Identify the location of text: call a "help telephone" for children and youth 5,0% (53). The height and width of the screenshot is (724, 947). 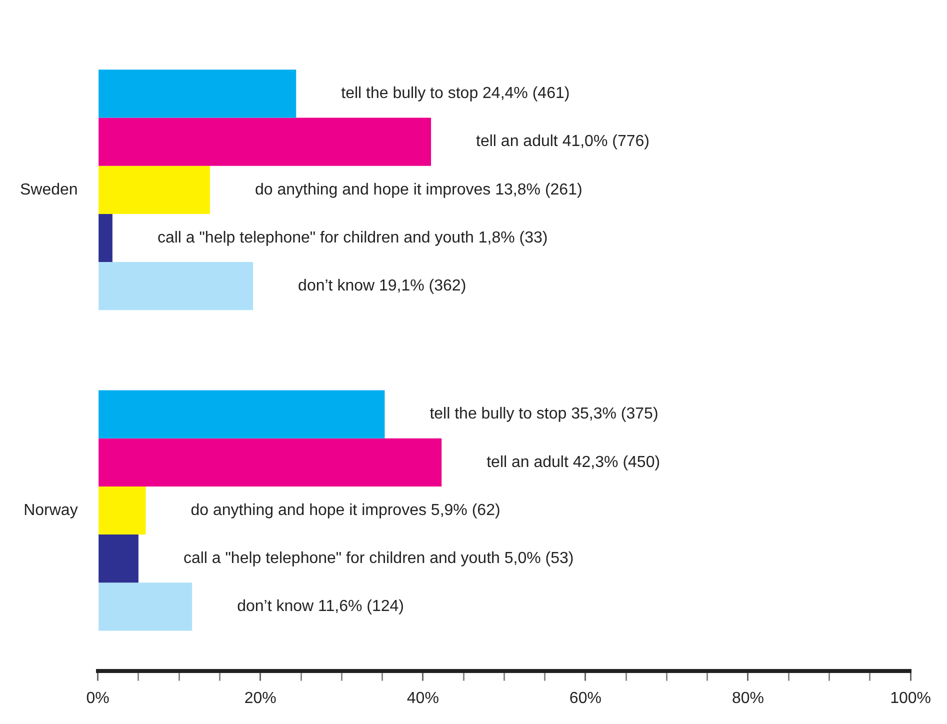
(378, 558).